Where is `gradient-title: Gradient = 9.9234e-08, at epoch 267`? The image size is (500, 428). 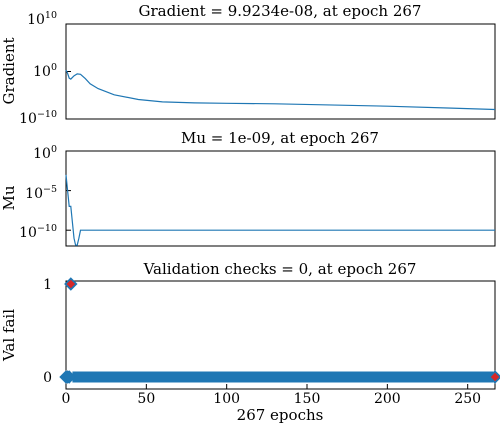 gradient-title: Gradient = 9.9234e-08, at epoch 267 is located at coordinates (280, 11).